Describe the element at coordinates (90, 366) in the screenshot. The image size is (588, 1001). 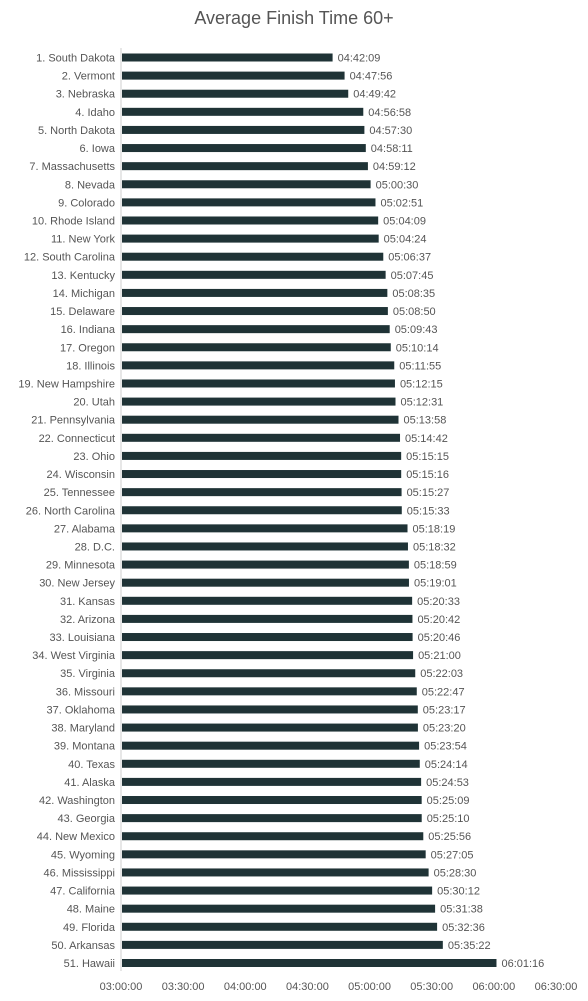
I see `category-label: 18. Illinois` at that location.